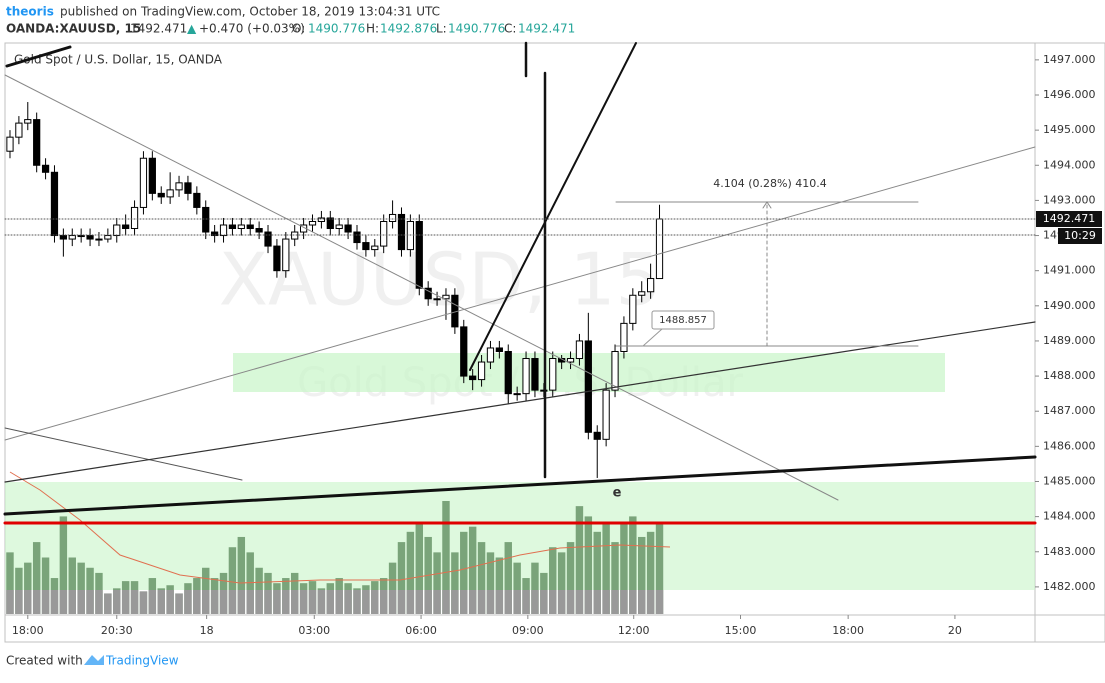 The image size is (1105, 683). What do you see at coordinates (94, 660) in the screenshot?
I see `logo` at bounding box center [94, 660].